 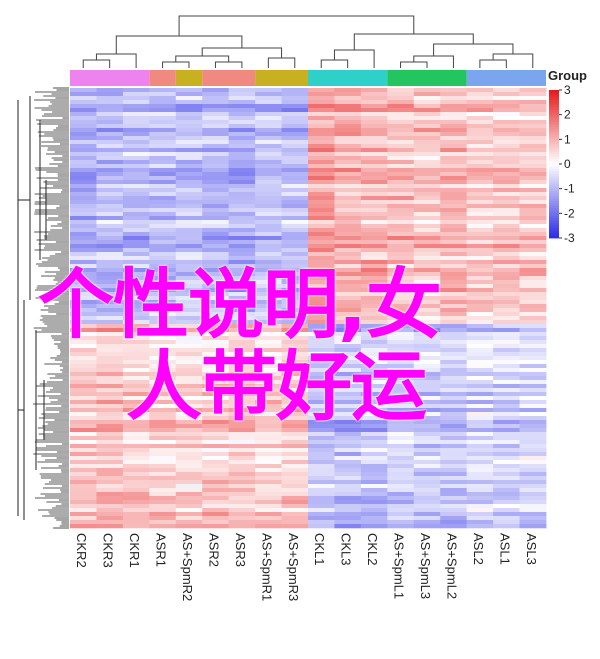 What do you see at coordinates (504, 549) in the screenshot?
I see `column-label: ASL1` at bounding box center [504, 549].